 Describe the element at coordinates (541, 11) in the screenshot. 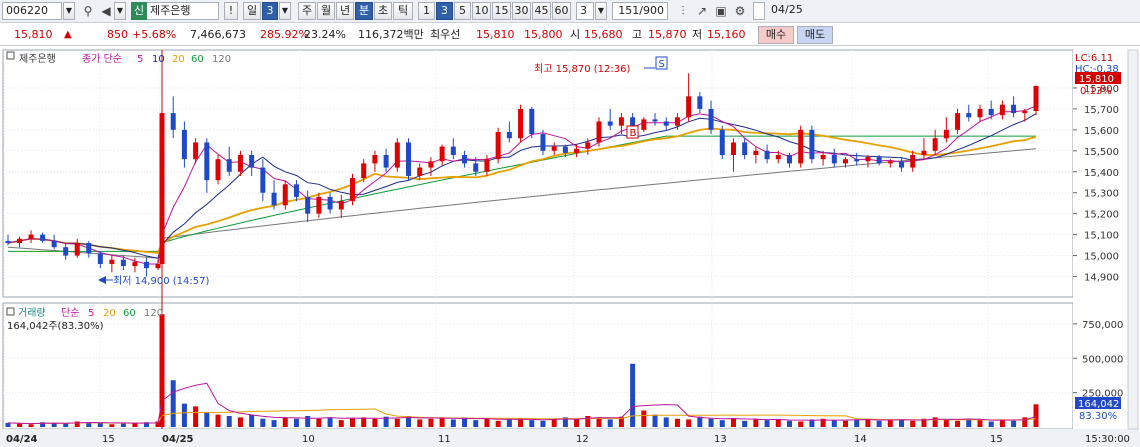

I see `interval-45-button: 45` at that location.